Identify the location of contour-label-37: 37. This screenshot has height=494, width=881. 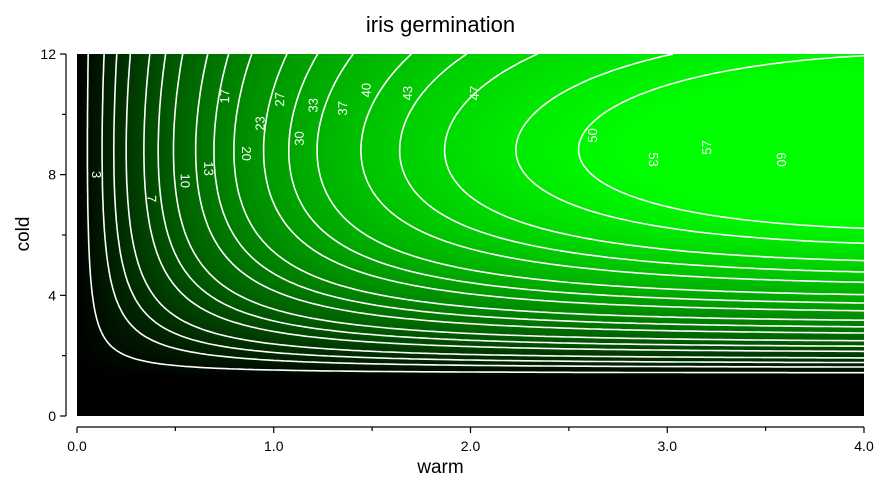
(342, 108).